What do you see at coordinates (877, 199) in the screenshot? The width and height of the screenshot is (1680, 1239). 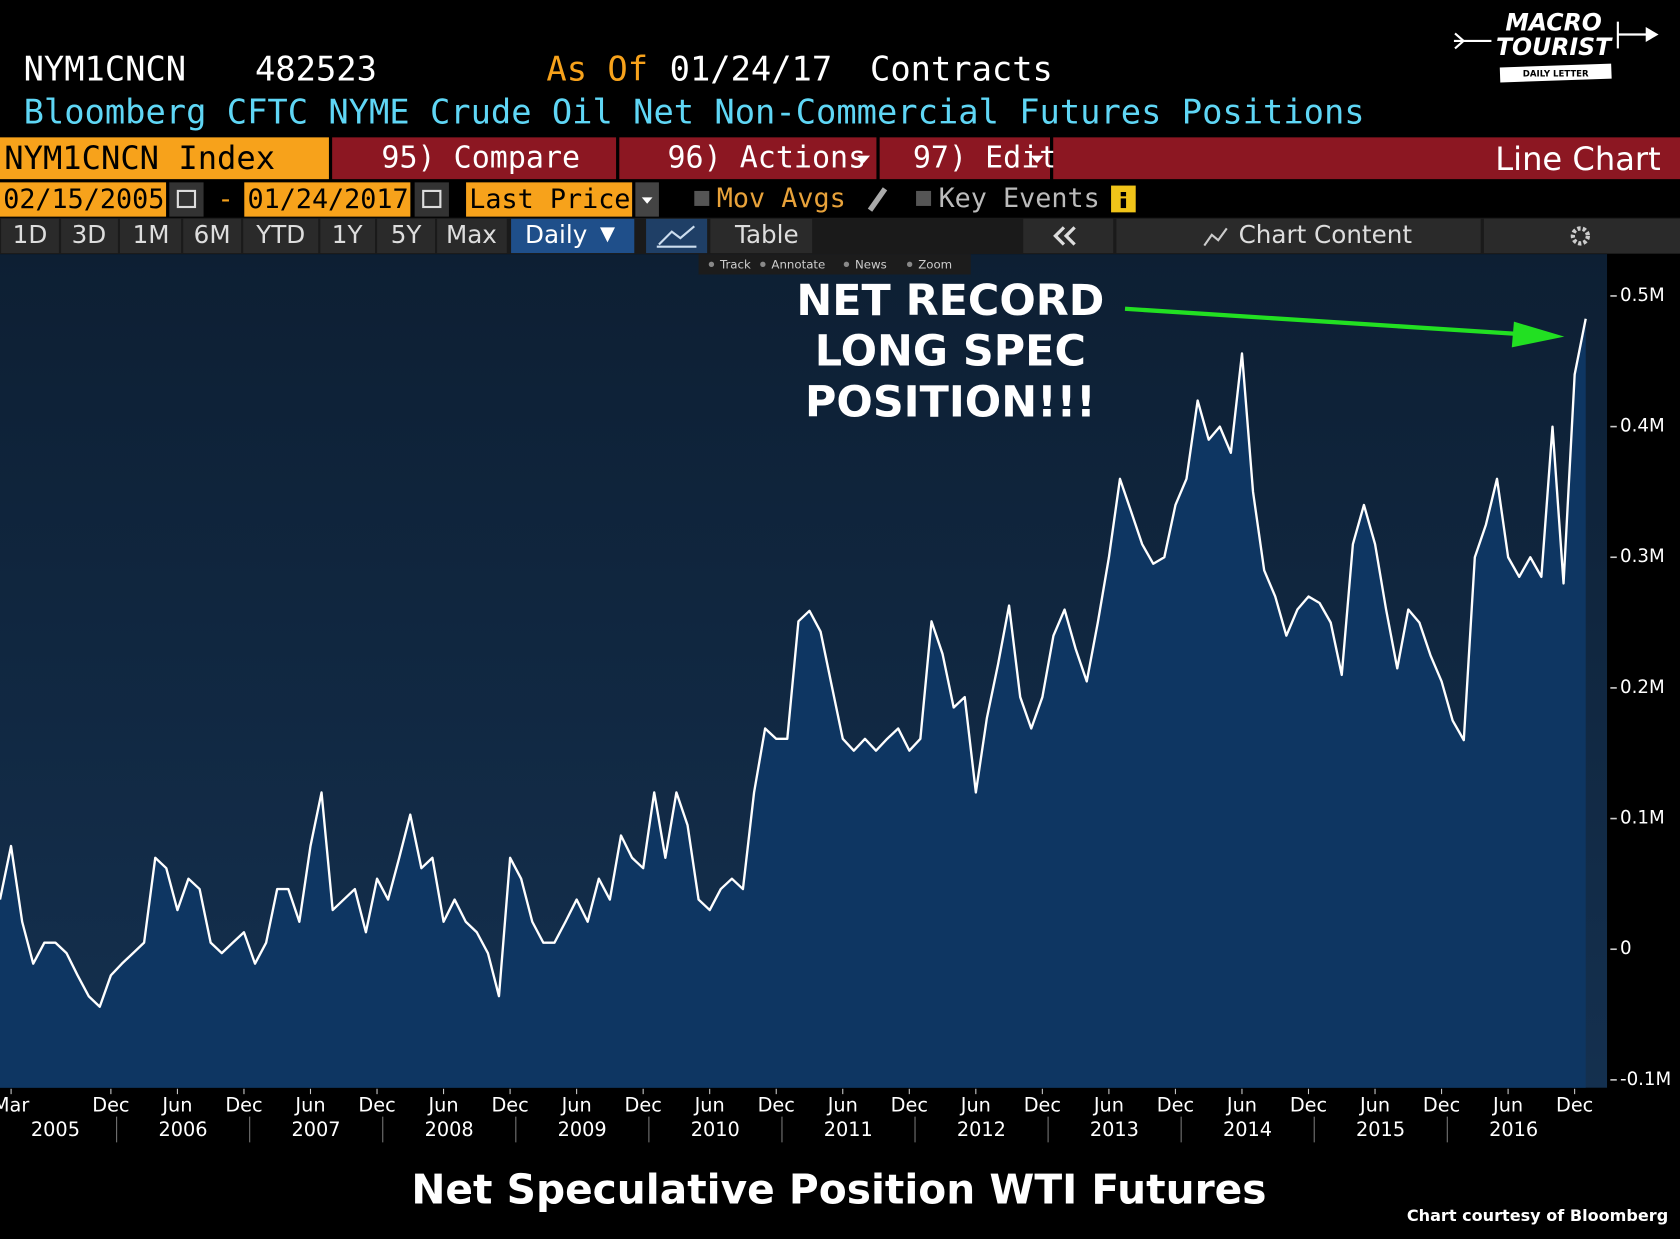 I see `pencil-icon` at bounding box center [877, 199].